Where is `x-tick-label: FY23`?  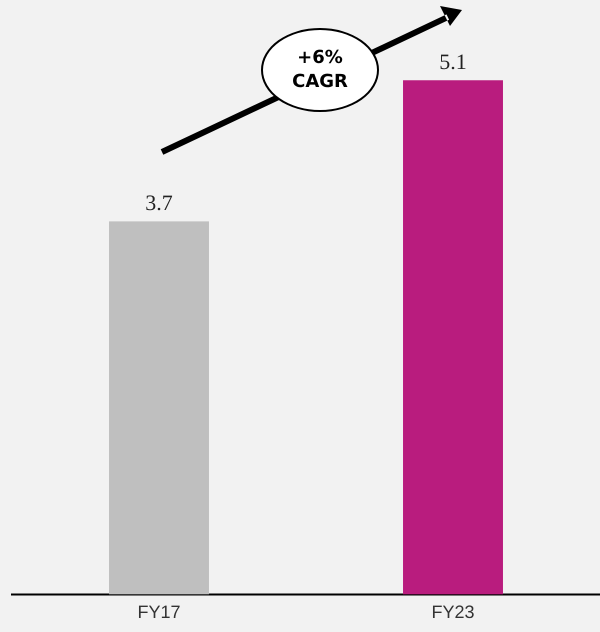
x-tick-label: FY23 is located at coordinates (453, 612).